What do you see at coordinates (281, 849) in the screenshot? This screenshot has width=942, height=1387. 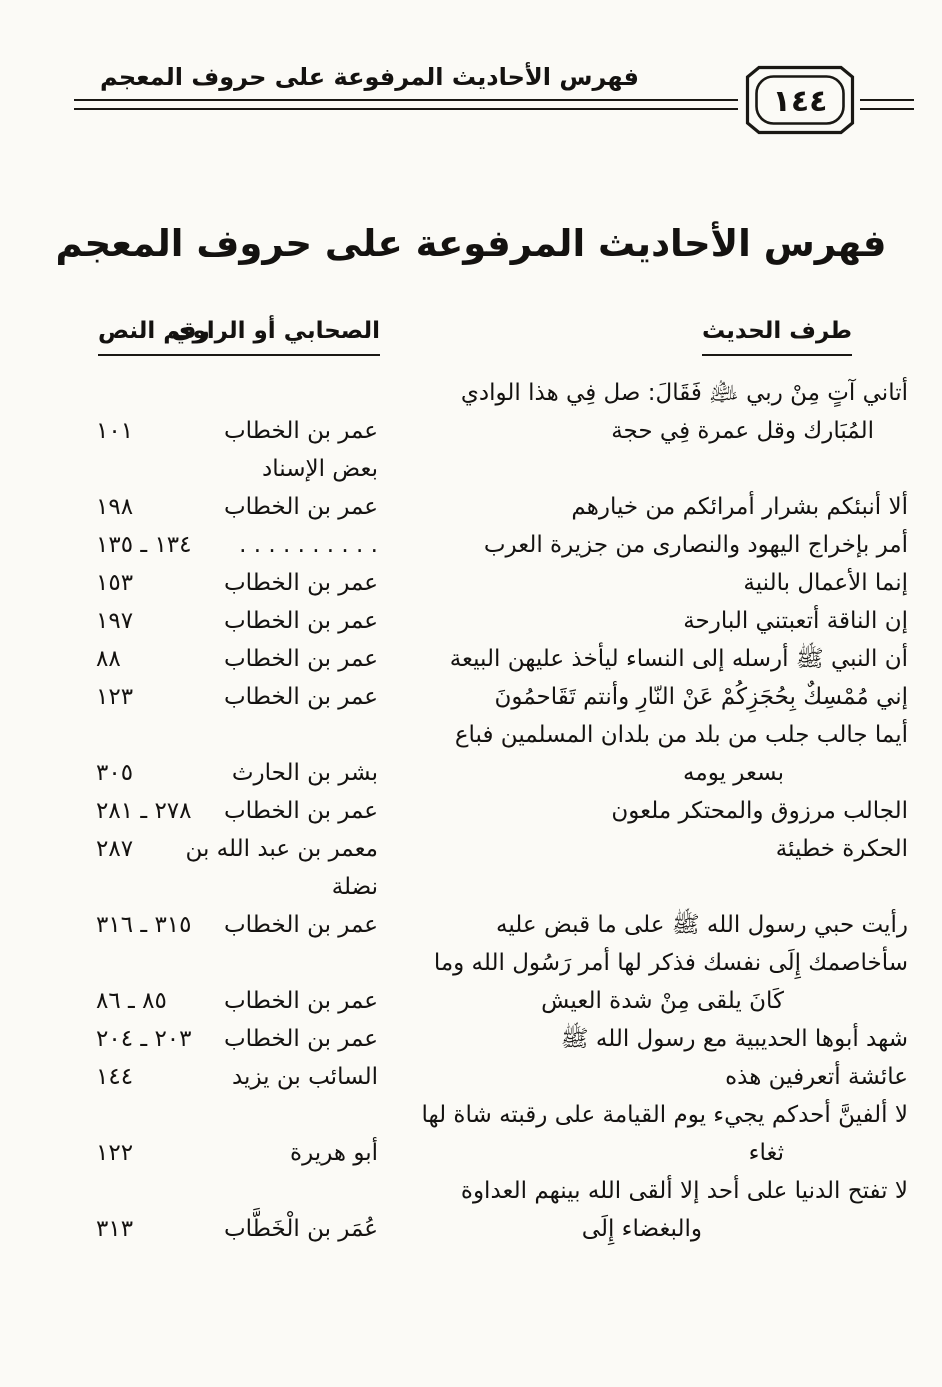 I see `narrator-name: معمر بن عبد الله بن` at bounding box center [281, 849].